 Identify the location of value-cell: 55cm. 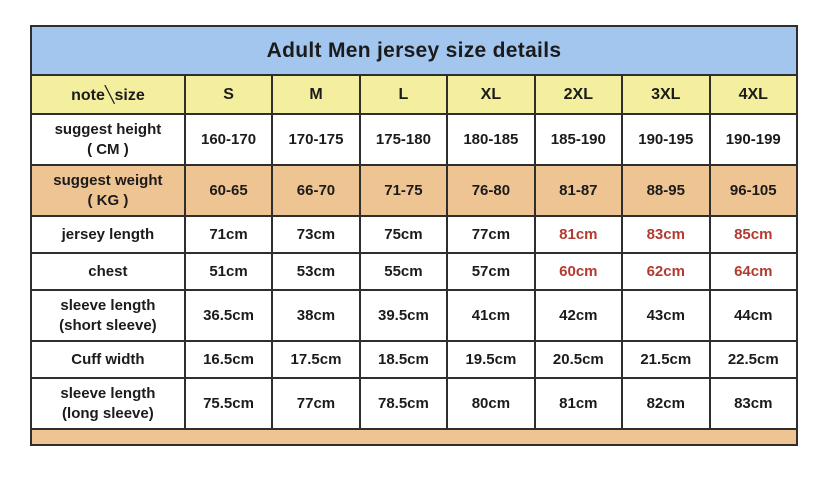
(403, 271).